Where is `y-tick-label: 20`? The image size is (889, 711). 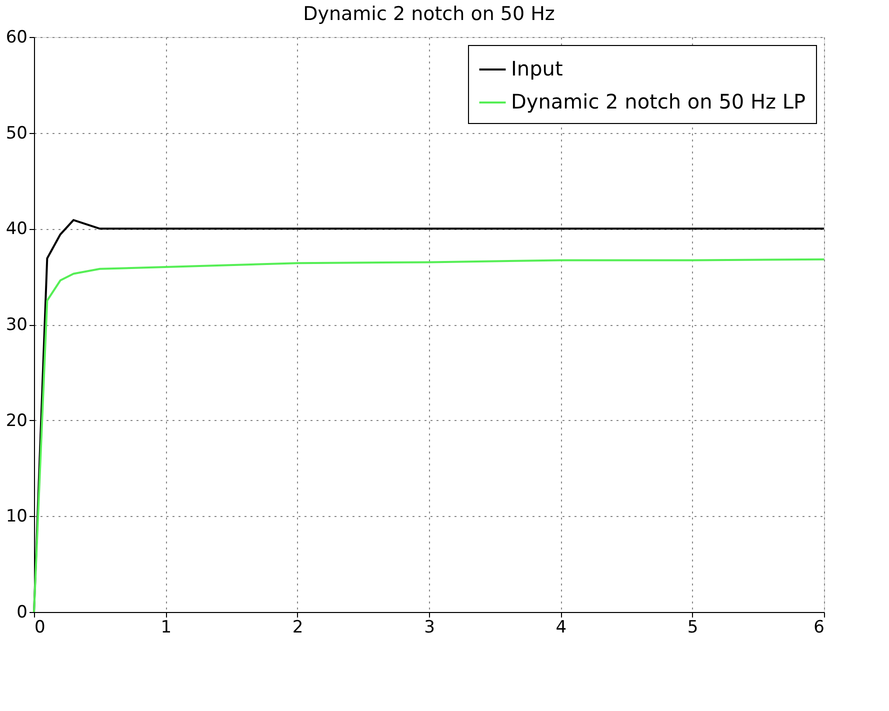
y-tick-label: 20 is located at coordinates (17, 420).